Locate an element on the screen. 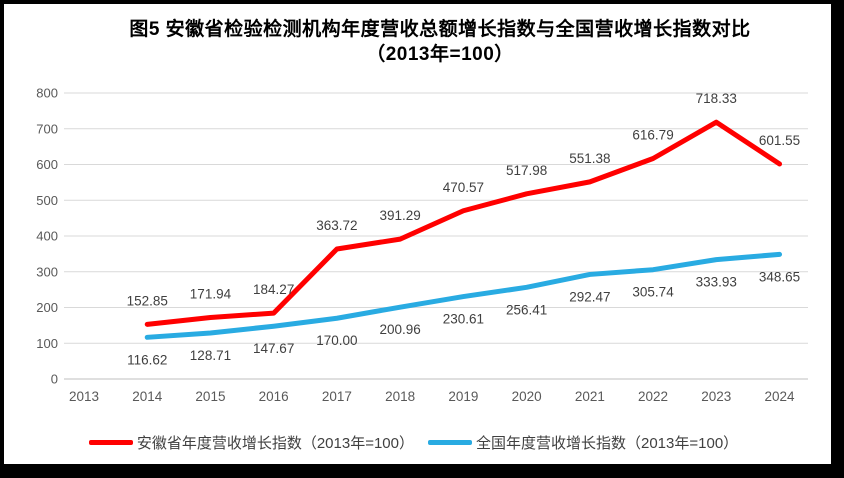 This screenshot has width=844, height=478. chart-title-line2: （2013年=100） is located at coordinates (440, 54).